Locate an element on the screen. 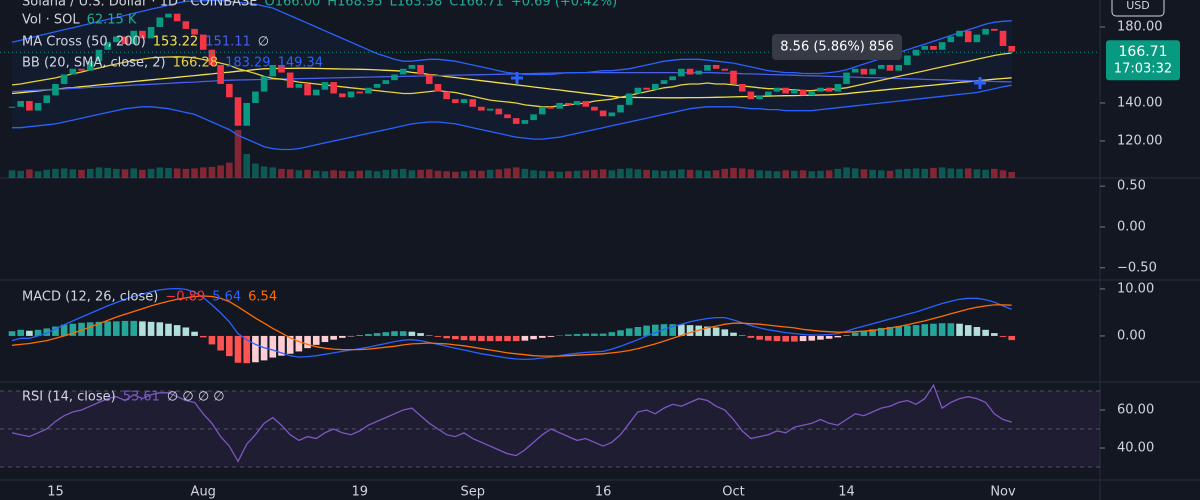 The height and width of the screenshot is (500, 1200). x-tick-label: 14 is located at coordinates (846, 492).